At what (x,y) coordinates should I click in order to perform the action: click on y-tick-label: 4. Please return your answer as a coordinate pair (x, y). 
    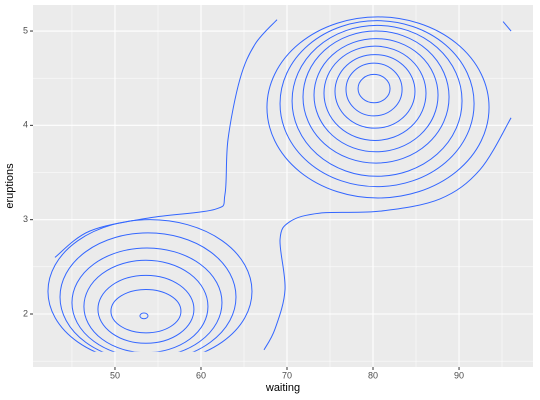
    Looking at the image, I should click on (25, 125).